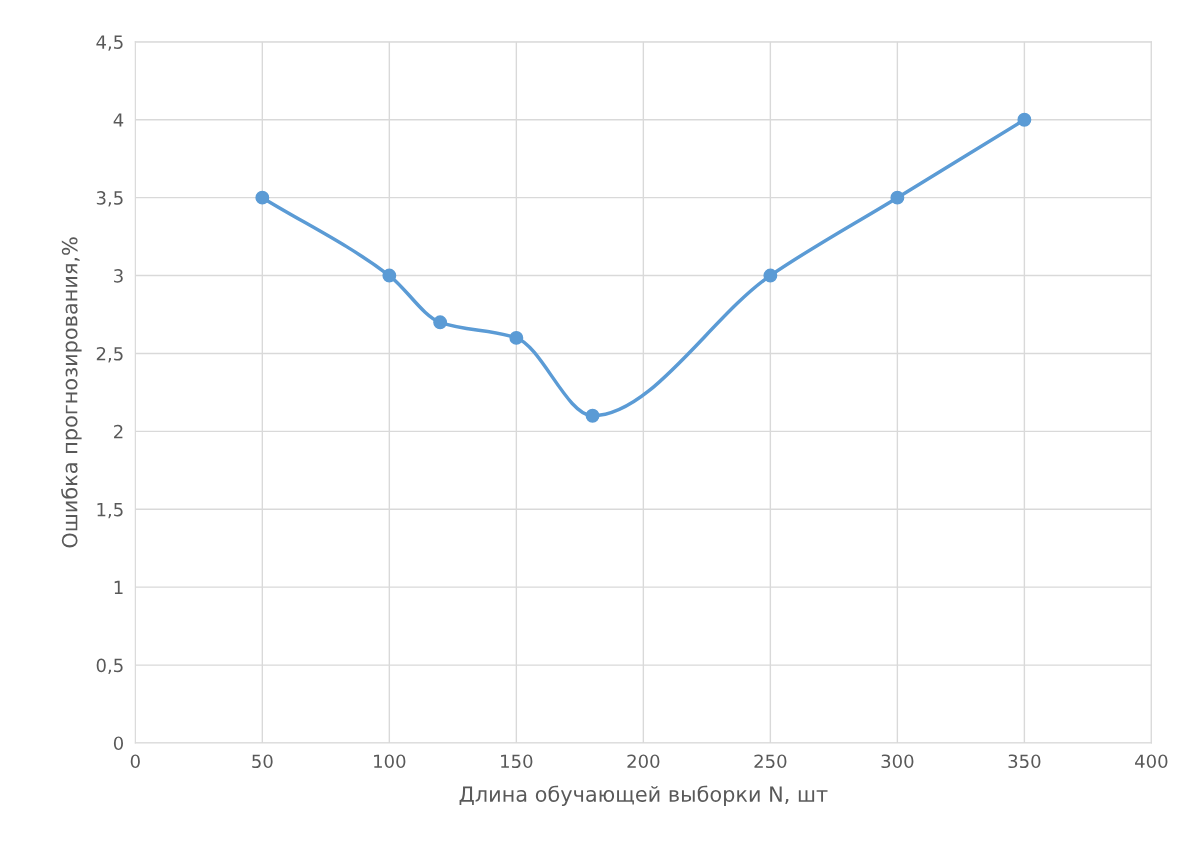 Image resolution: width=1187 pixels, height=854 pixels. I want to click on y-axis-title: Ошибка прогнозирования,%, so click(71, 392).